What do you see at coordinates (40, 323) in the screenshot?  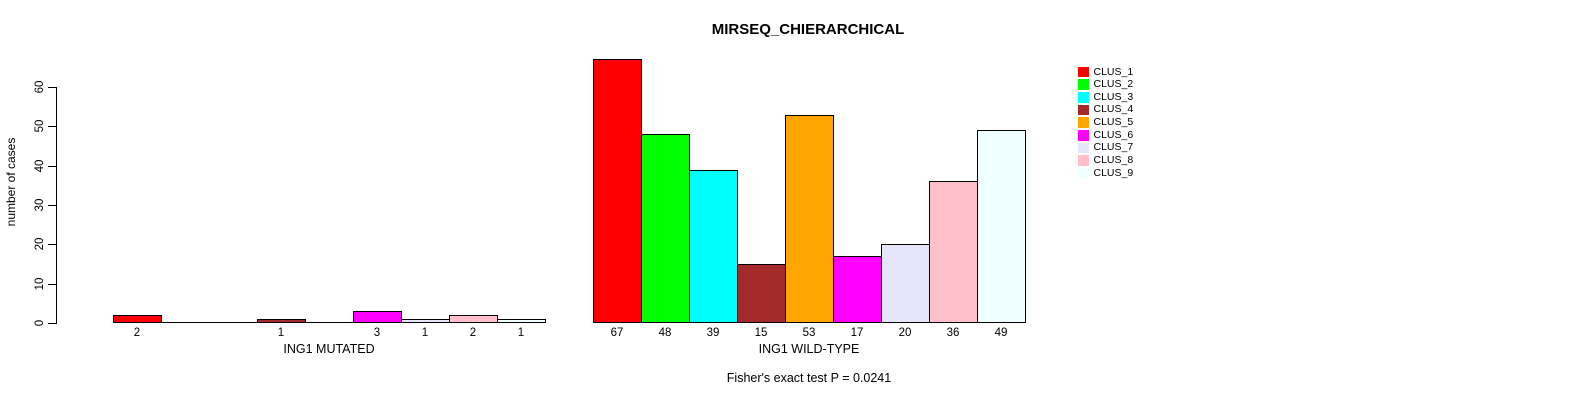 I see `y-tick-label: 0` at bounding box center [40, 323].